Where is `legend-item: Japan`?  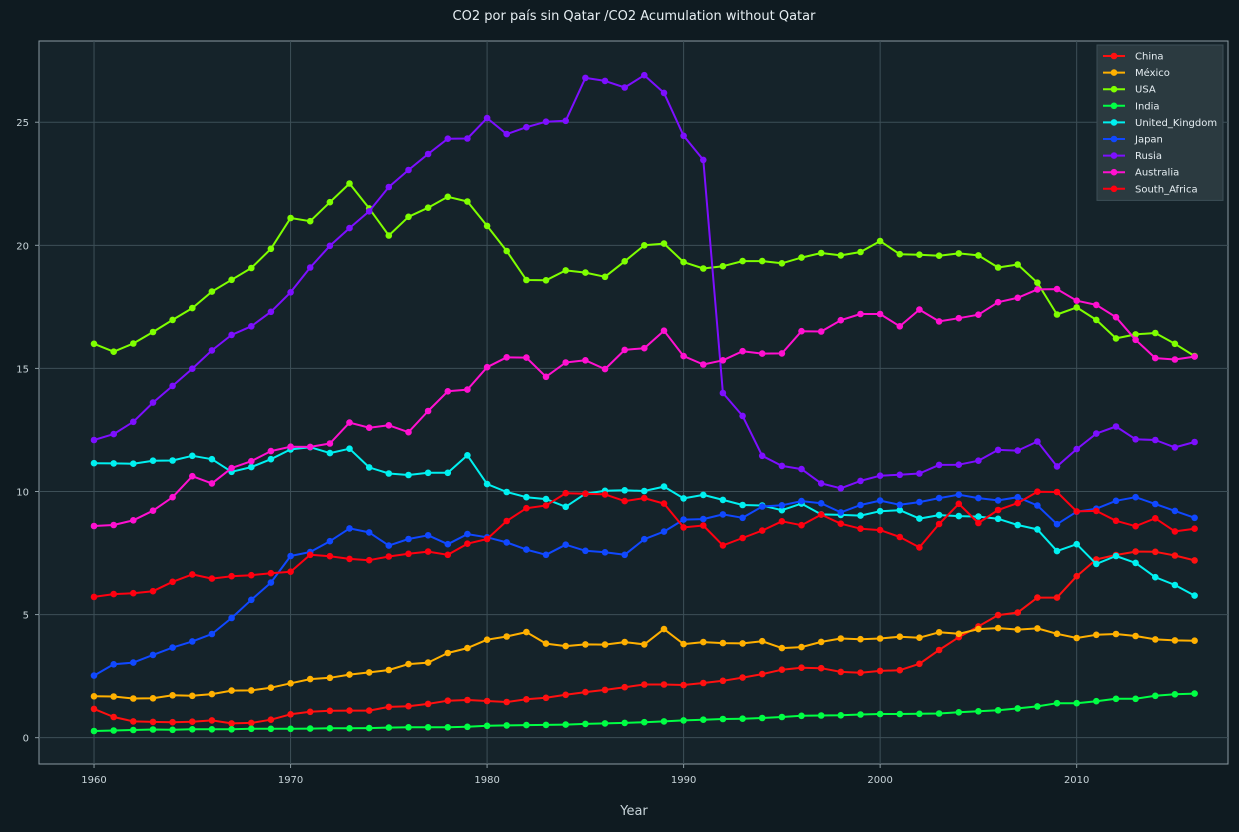 legend-item: Japan is located at coordinates (1133, 140).